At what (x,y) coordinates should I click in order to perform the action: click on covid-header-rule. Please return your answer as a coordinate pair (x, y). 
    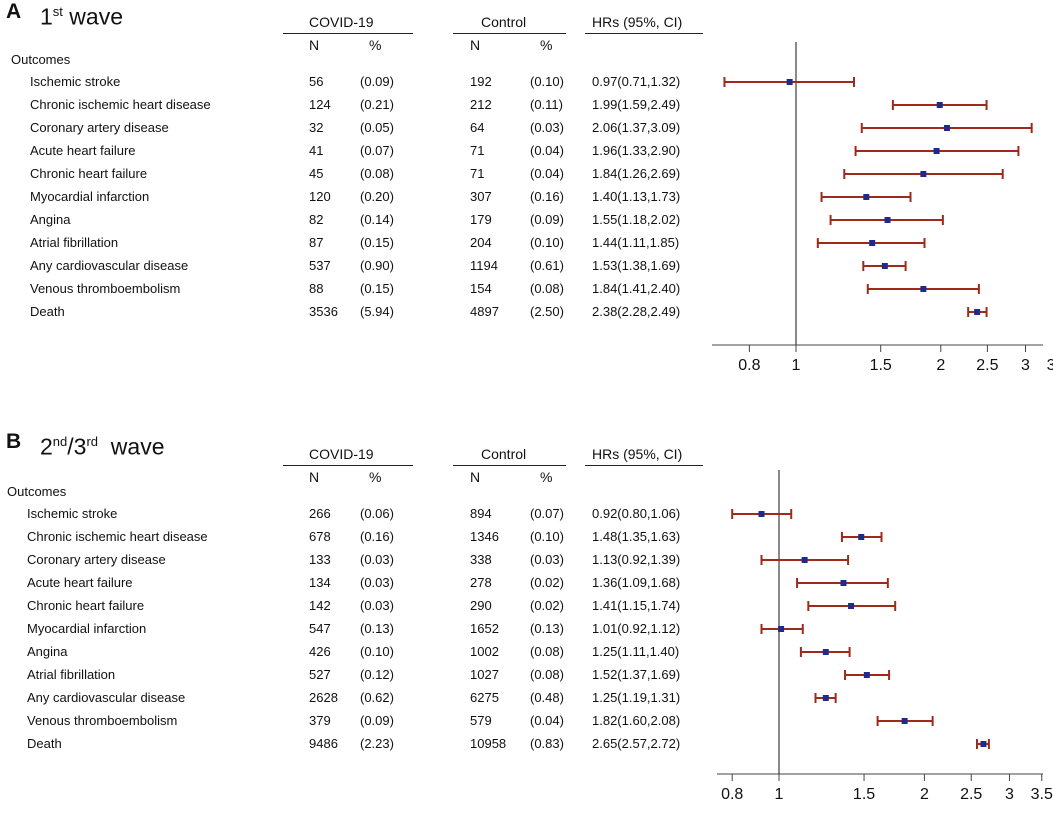
    Looking at the image, I should click on (348, 33).